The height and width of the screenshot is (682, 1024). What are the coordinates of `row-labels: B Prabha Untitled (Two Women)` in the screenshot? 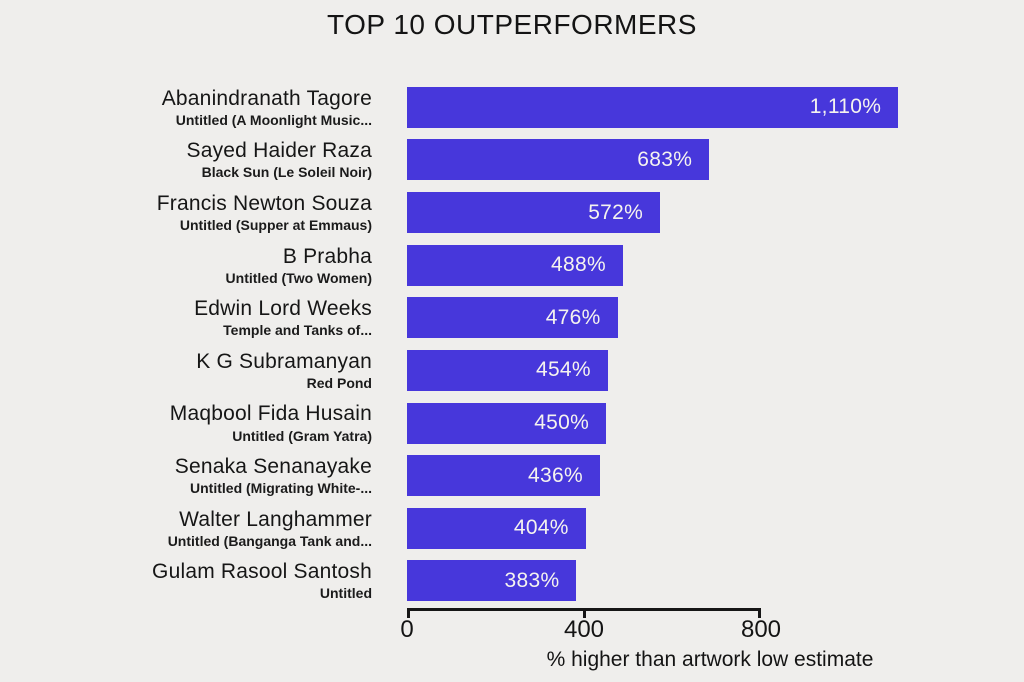 It's located at (186, 265).